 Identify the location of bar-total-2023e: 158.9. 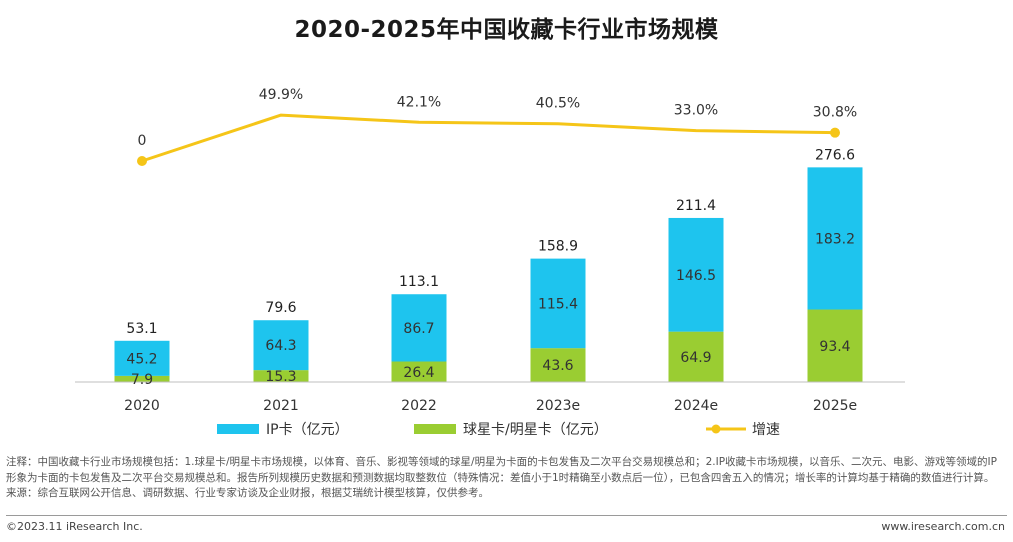
(558, 247).